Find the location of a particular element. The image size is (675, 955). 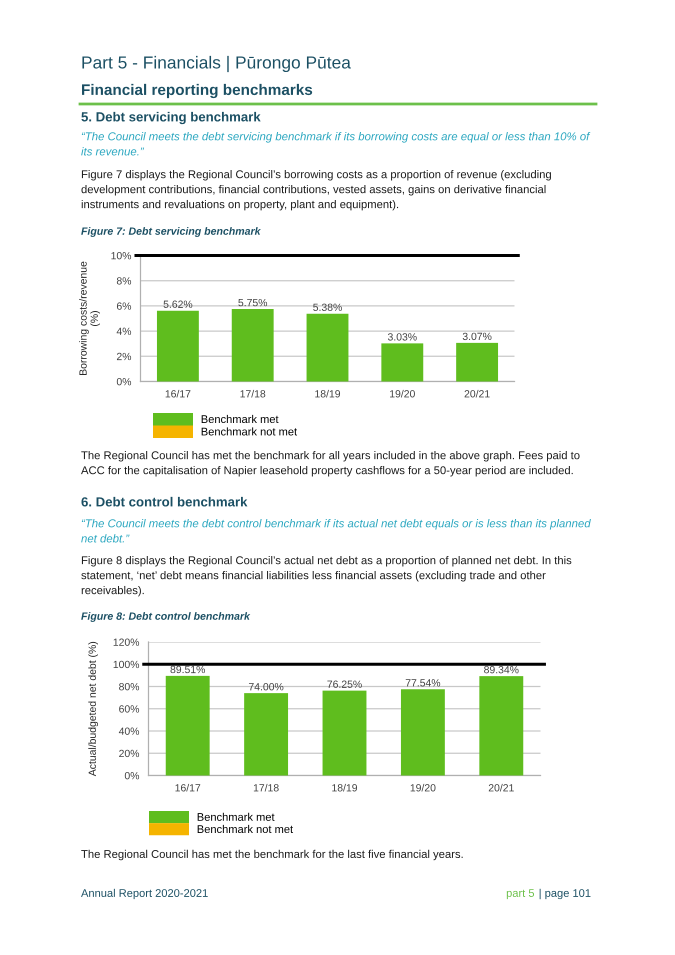

text: | page 101 is located at coordinates (565, 894).